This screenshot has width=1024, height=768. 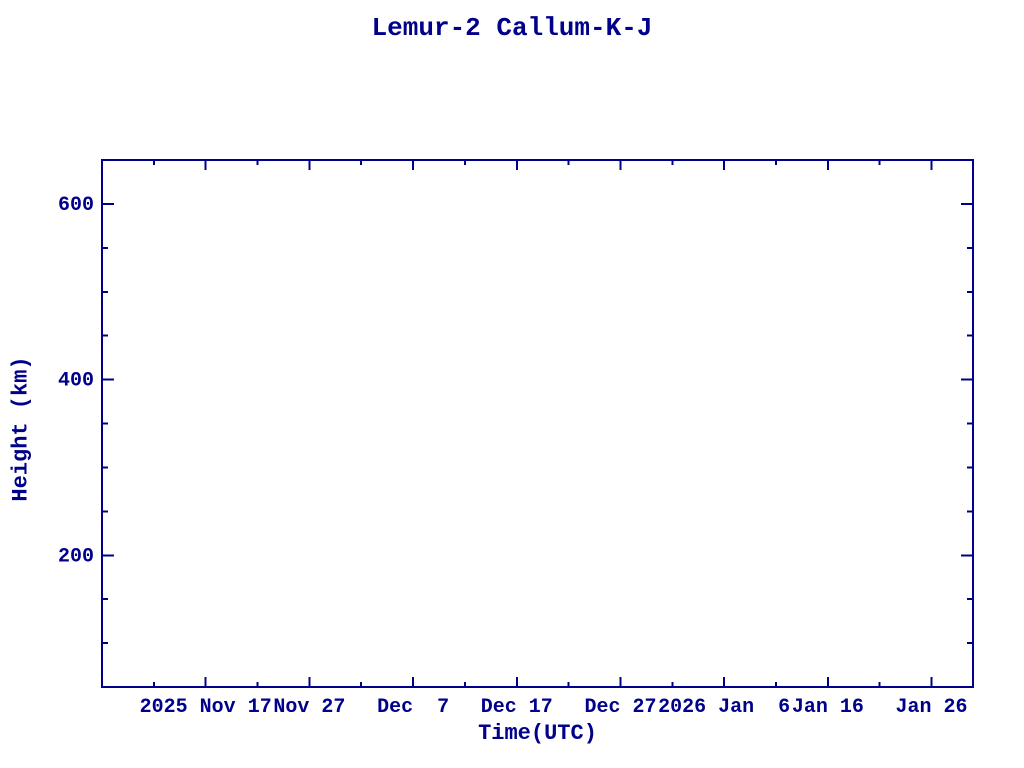 I want to click on x-tick-label: Jan 16, so click(x=828, y=707).